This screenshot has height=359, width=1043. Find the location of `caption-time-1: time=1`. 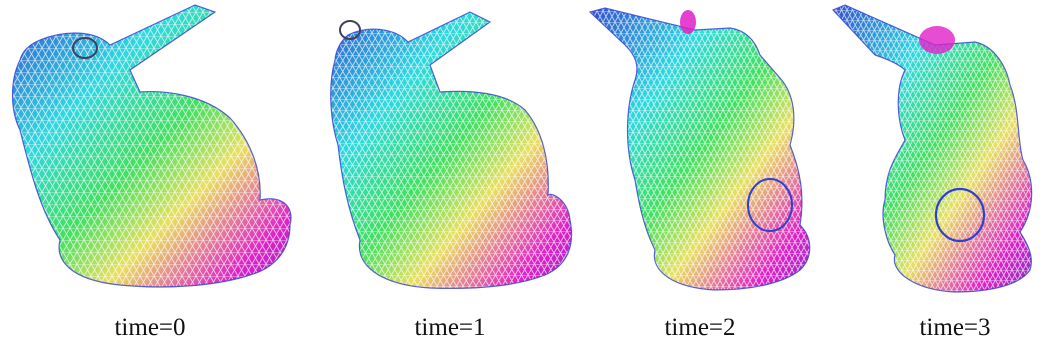

caption-time-1: time=1 is located at coordinates (450, 327).